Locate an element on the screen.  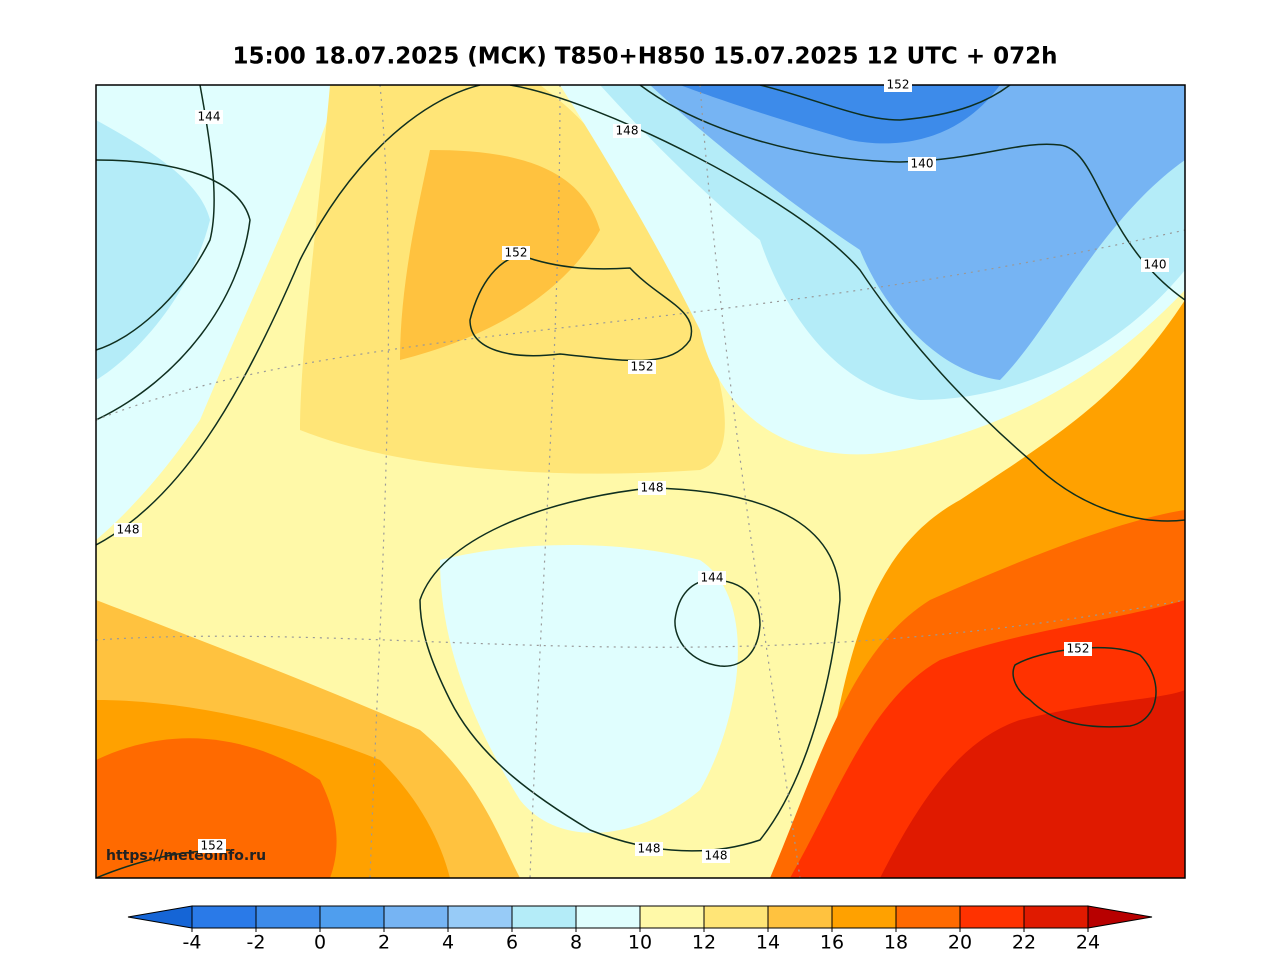
colorbar: -4 -2 0 2 4 6 8 10 12 14 16 18 20 22 24 is located at coordinates (640, 929).